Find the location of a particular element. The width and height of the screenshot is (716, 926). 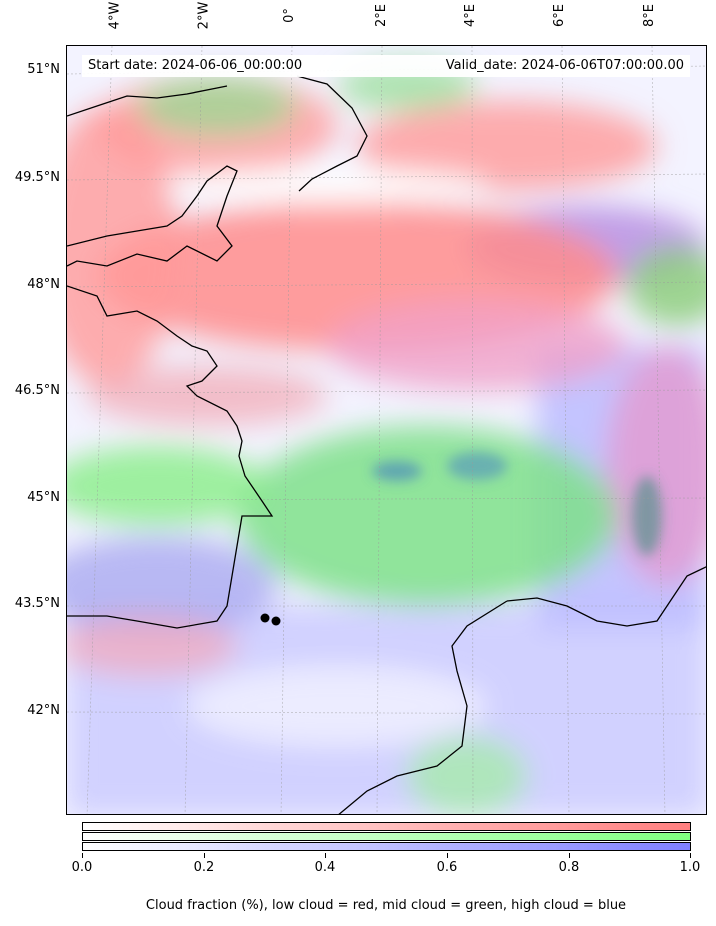

colorbar-tick-5: 1.0 is located at coordinates (690, 867).